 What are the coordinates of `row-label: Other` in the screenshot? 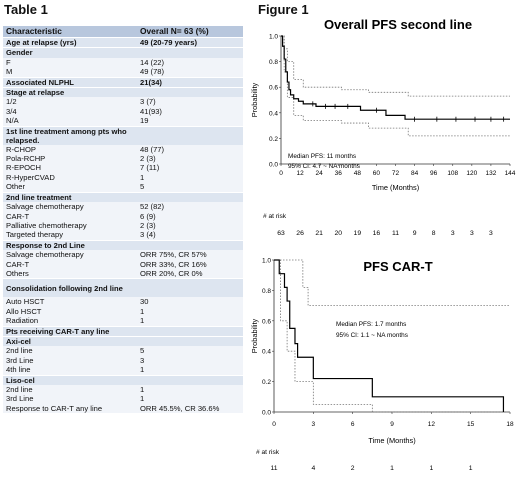 It's located at (70, 187).